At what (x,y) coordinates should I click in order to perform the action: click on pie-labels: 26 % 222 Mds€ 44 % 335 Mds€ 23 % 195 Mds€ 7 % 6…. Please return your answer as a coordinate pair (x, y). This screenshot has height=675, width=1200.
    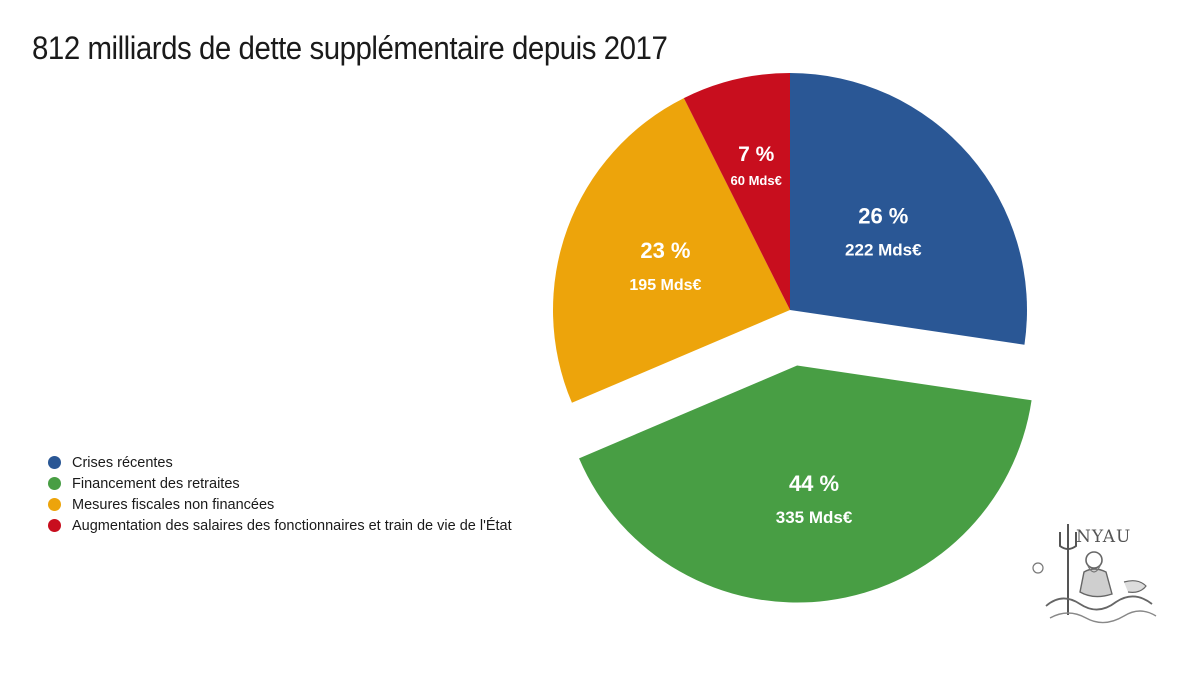
    Looking at the image, I should click on (775, 335).